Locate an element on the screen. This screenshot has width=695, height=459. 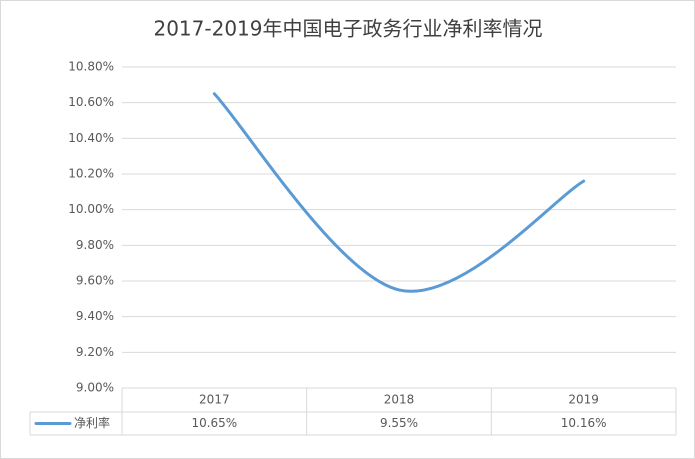
y-tick-label: 10.60% is located at coordinates (91, 102).